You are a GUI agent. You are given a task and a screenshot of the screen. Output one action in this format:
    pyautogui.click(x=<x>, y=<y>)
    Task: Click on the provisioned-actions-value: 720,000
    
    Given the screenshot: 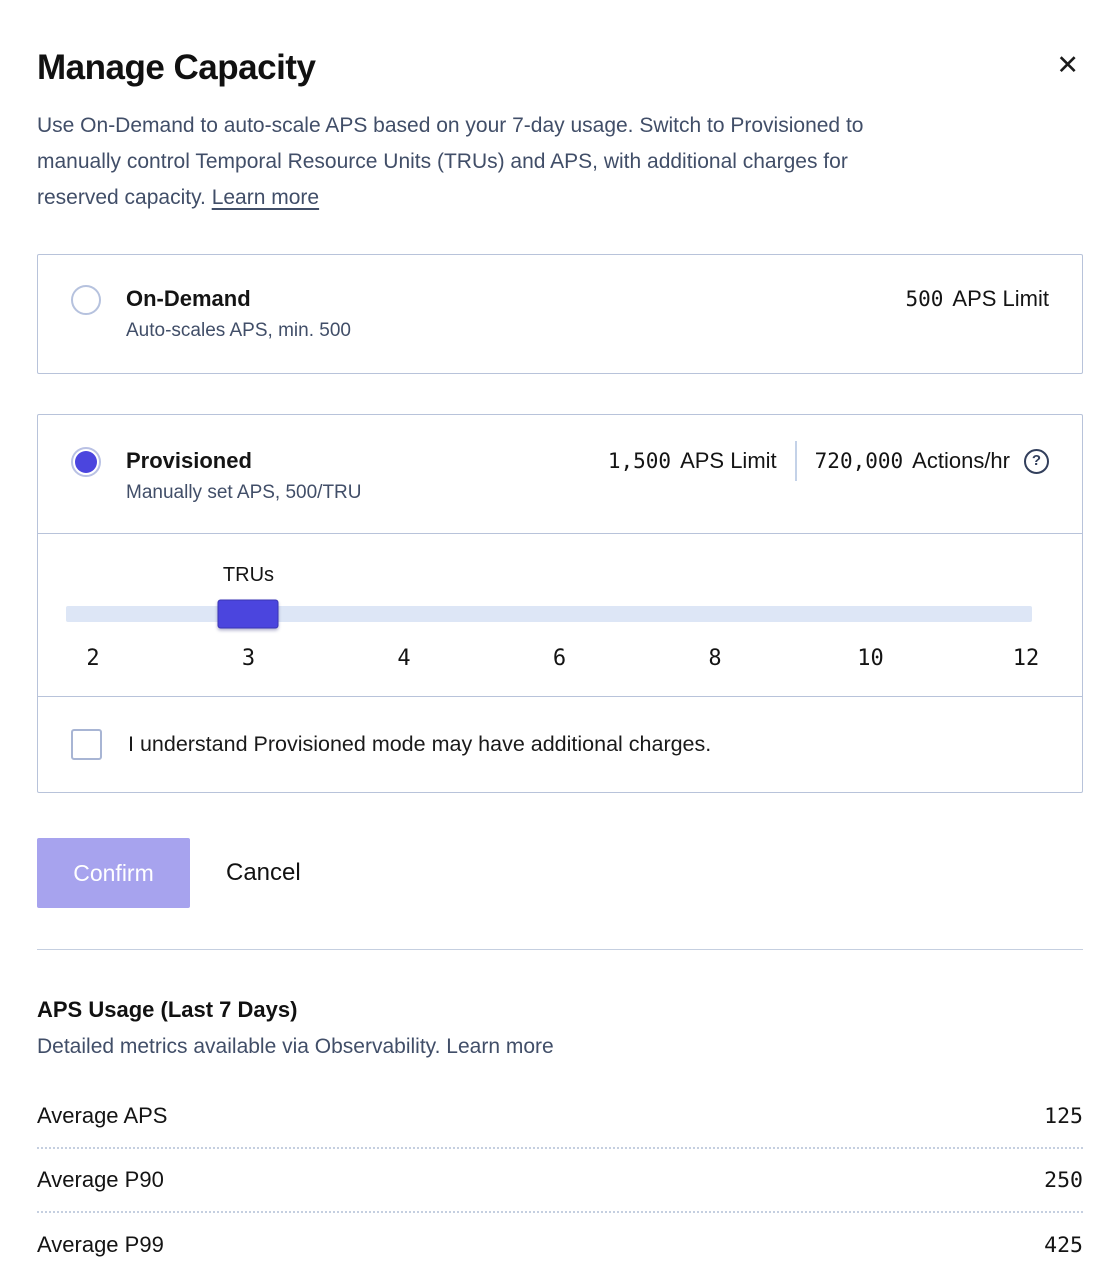 What is the action you would take?
    pyautogui.click(x=859, y=461)
    